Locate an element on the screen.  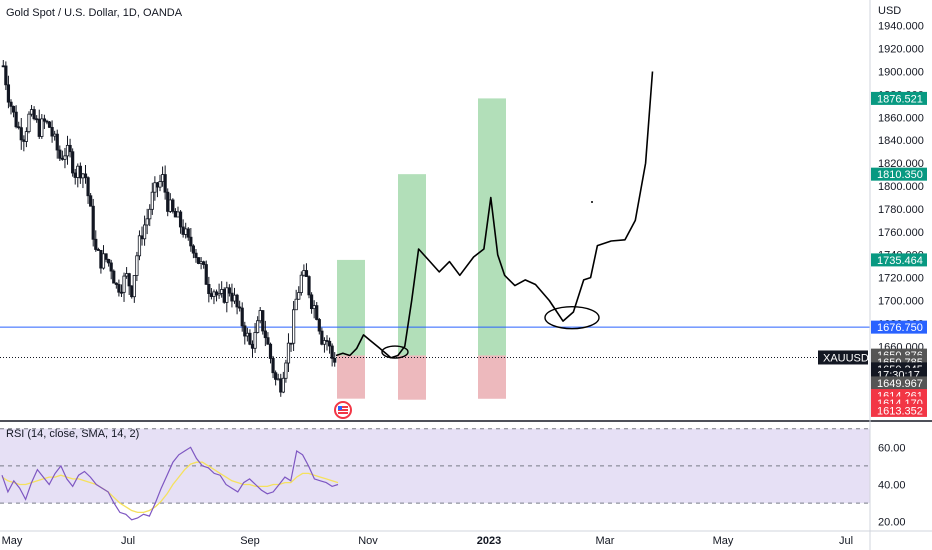
symbol-tag is located at coordinates (843, 357).